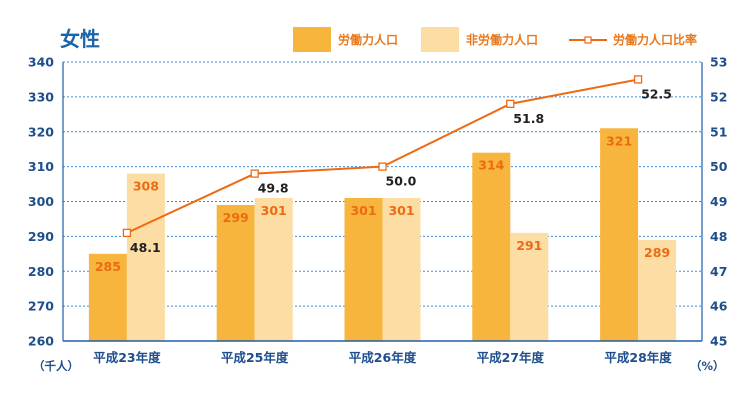 The image size is (740, 400). Describe the element at coordinates (638, 357) in the screenshot. I see `x-category-label: 平成28年度` at that location.